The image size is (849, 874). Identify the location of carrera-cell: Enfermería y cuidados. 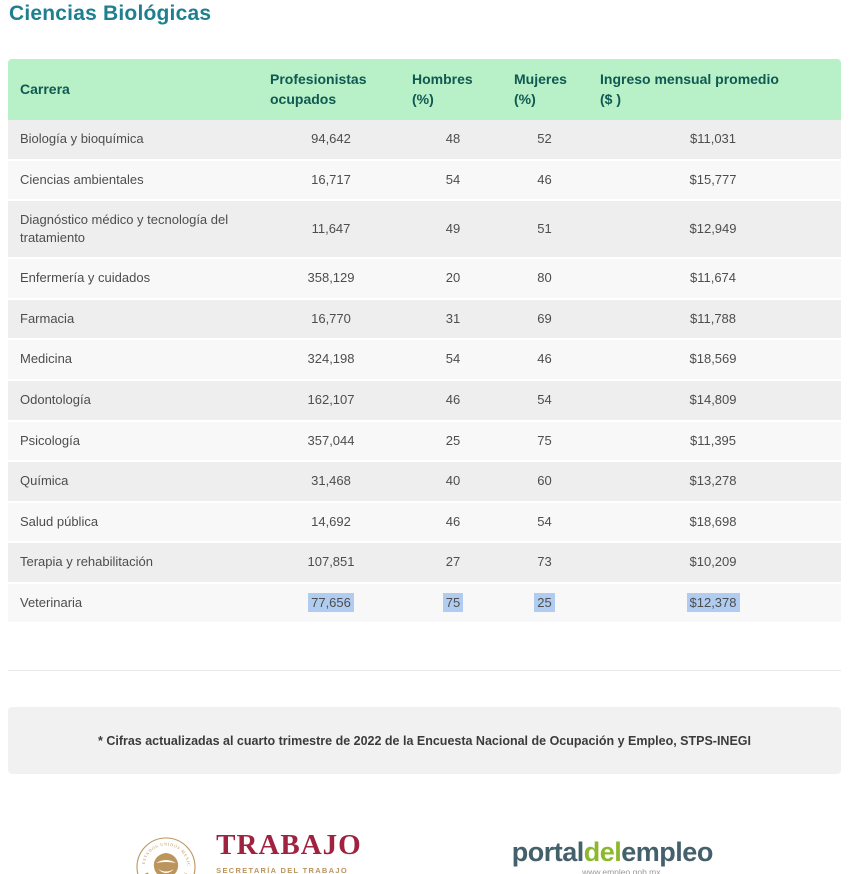
(134, 279).